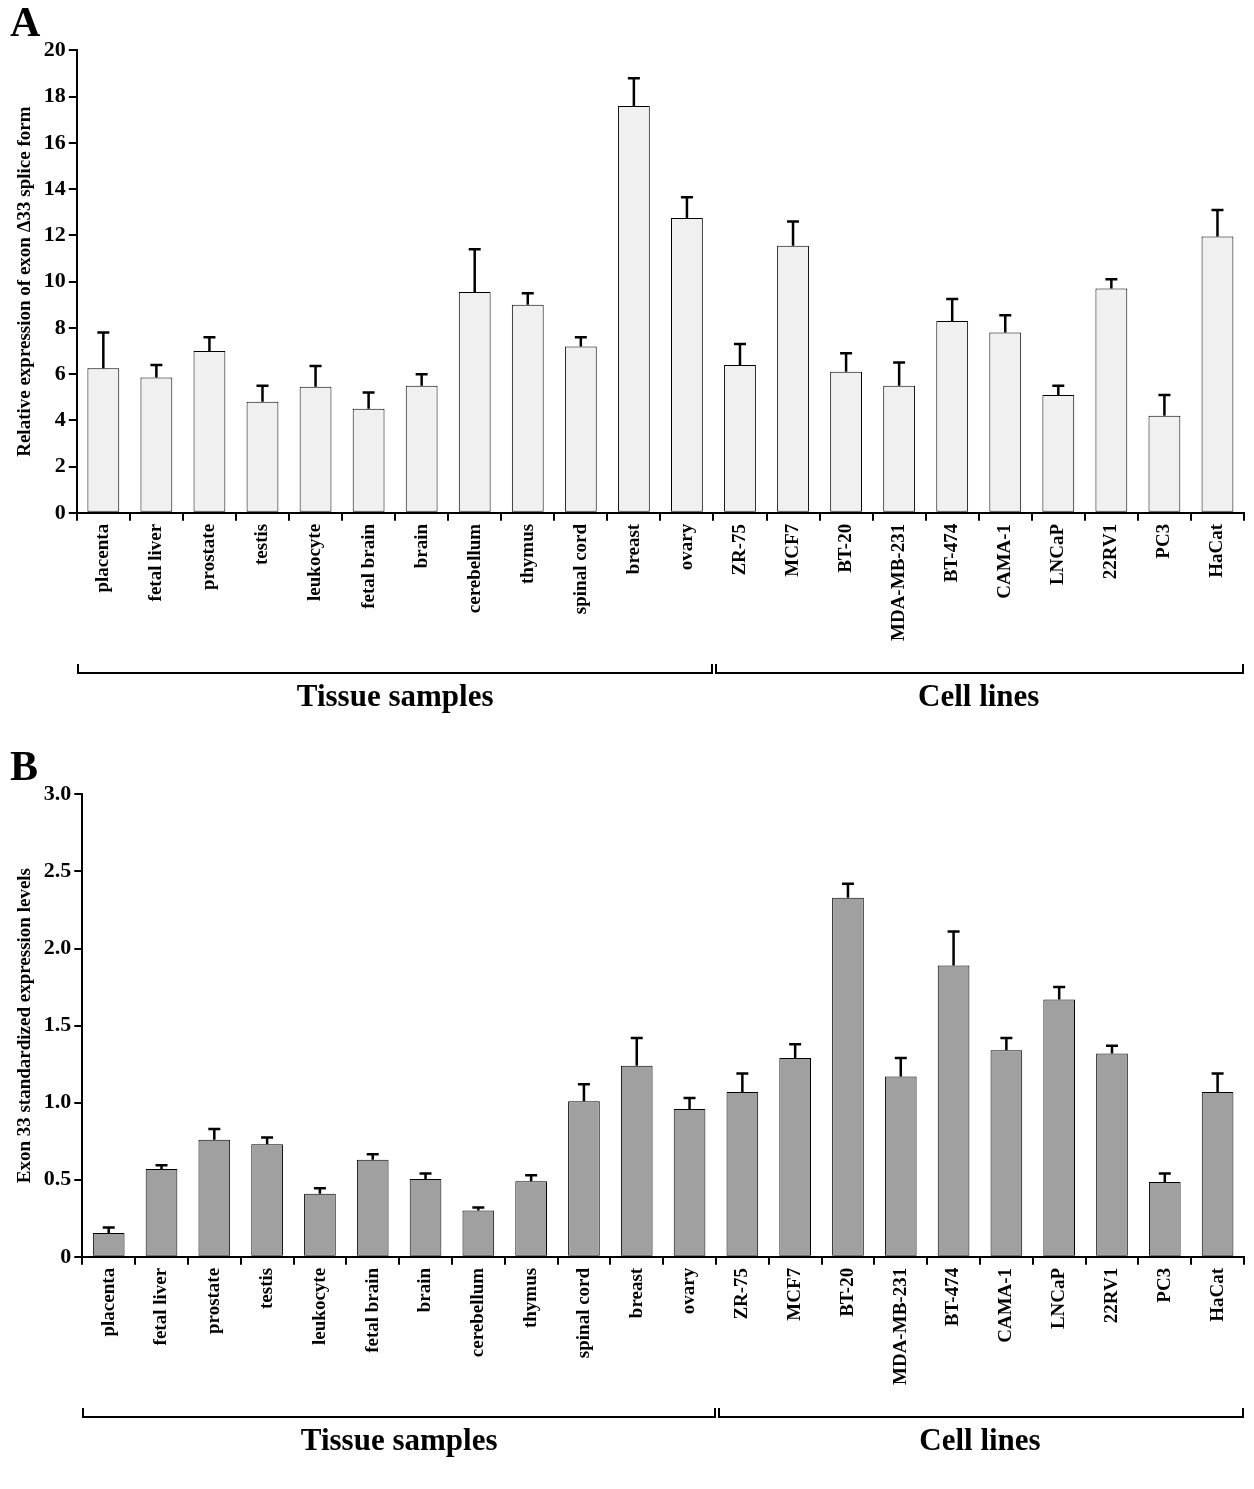 Image resolution: width=1254 pixels, height=1489 pixels. I want to click on y-axis-title: Exon 33 standardized expression levels, so click(24, 1025).